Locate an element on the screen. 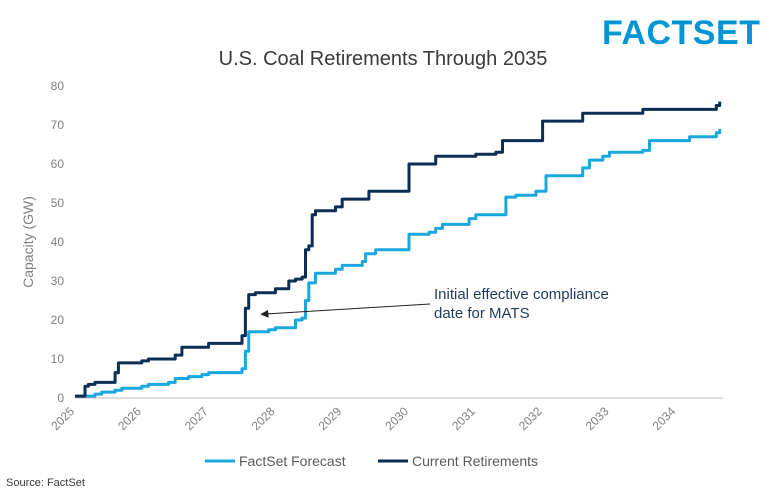 The width and height of the screenshot is (776, 500). y-tick-label: 60 is located at coordinates (58, 164).